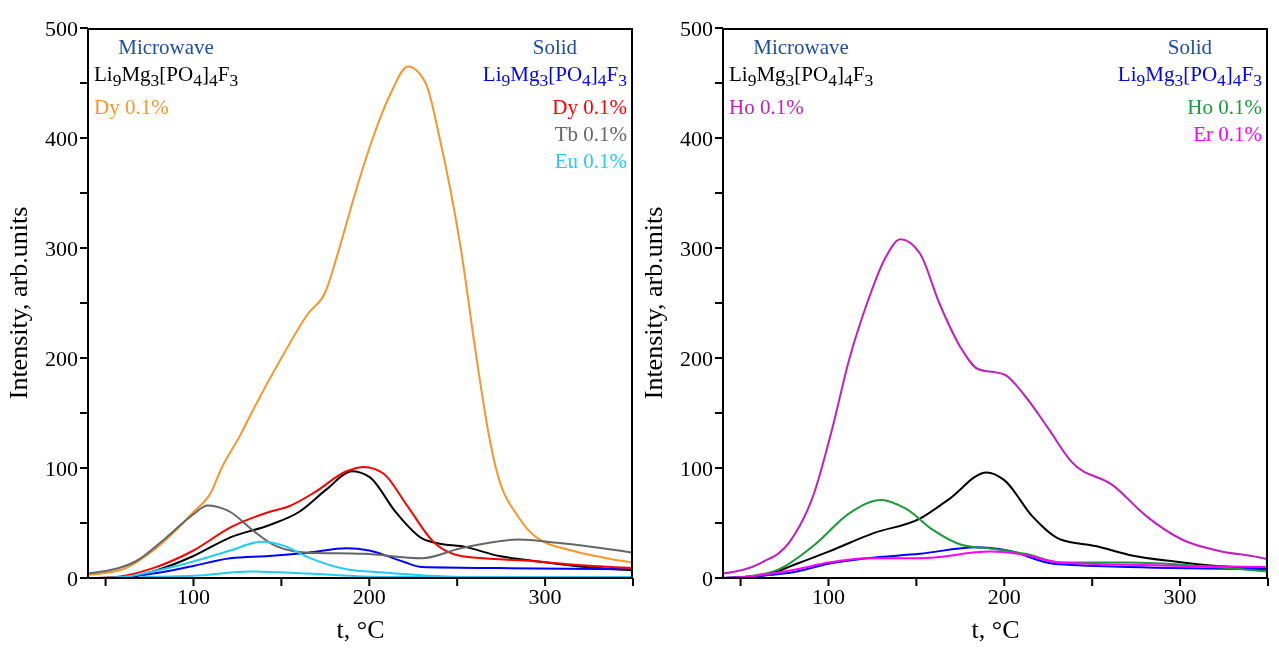  Describe the element at coordinates (1227, 135) in the screenshot. I see `text: Er 0.1%` at that location.